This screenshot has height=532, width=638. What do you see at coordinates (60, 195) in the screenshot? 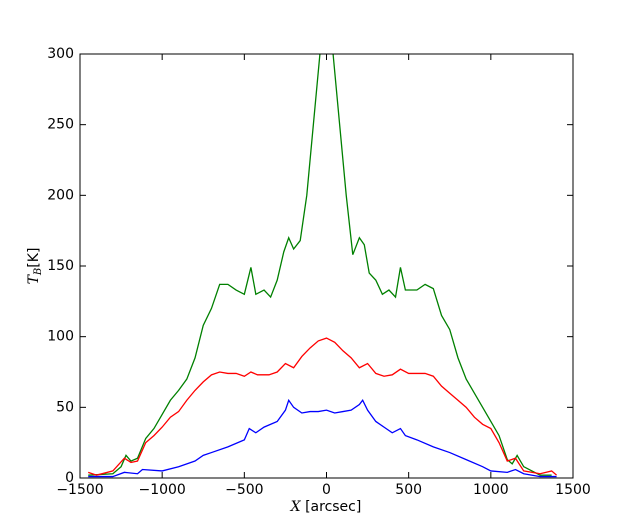
I see `y-tick-label: 200` at bounding box center [60, 195].